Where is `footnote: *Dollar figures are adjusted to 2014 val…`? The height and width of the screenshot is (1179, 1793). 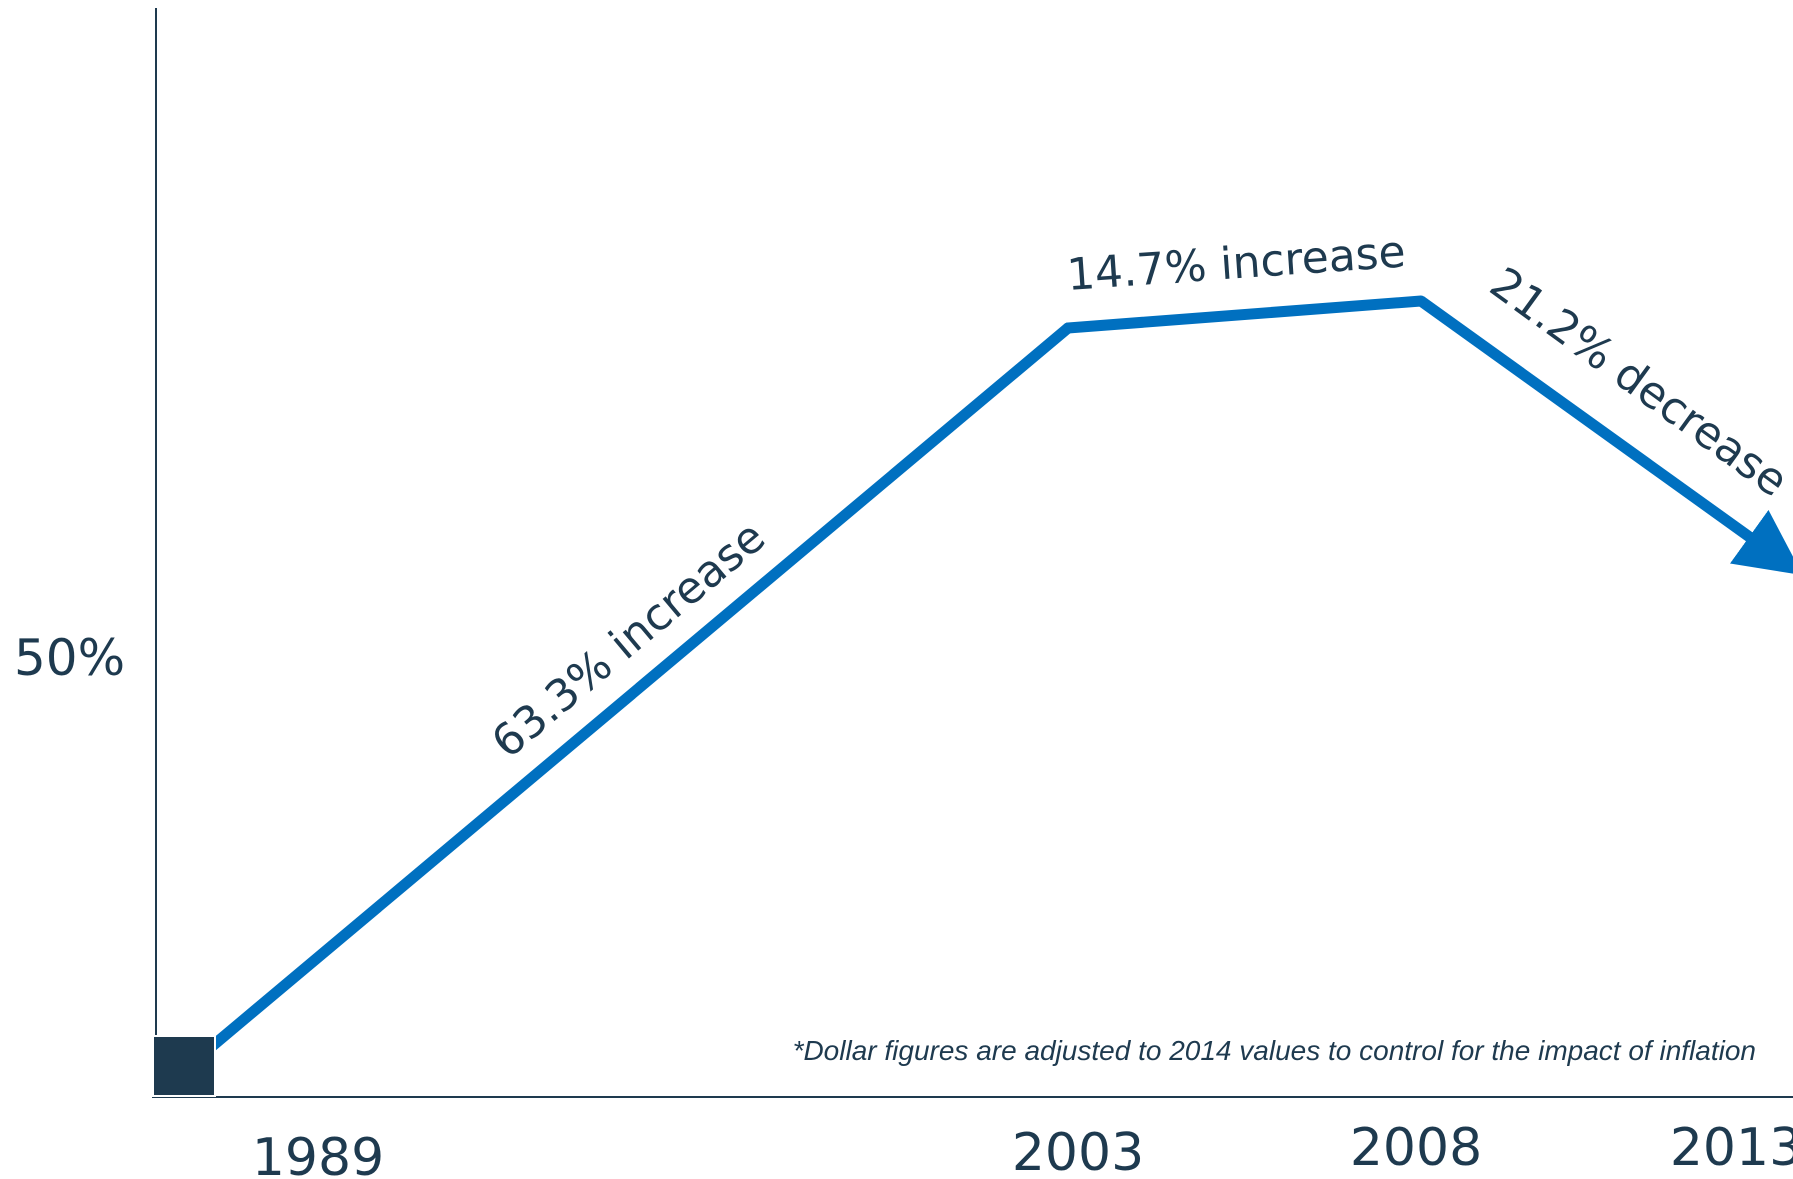 footnote: *Dollar figures are adjusted to 2014 val… is located at coordinates (1274, 1050).